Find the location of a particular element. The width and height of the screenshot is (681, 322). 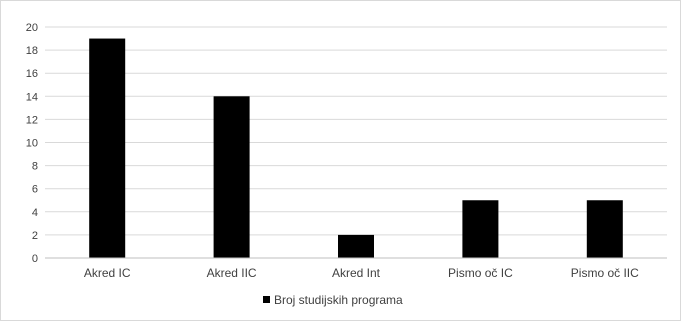

y-tick-label: 20 is located at coordinates (32, 28).